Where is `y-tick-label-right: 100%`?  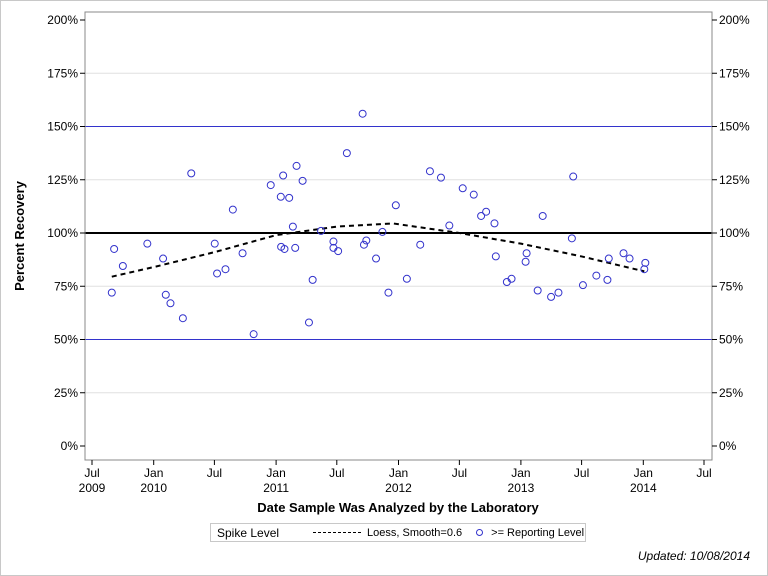
y-tick-label-right: 100% is located at coordinates (734, 233).